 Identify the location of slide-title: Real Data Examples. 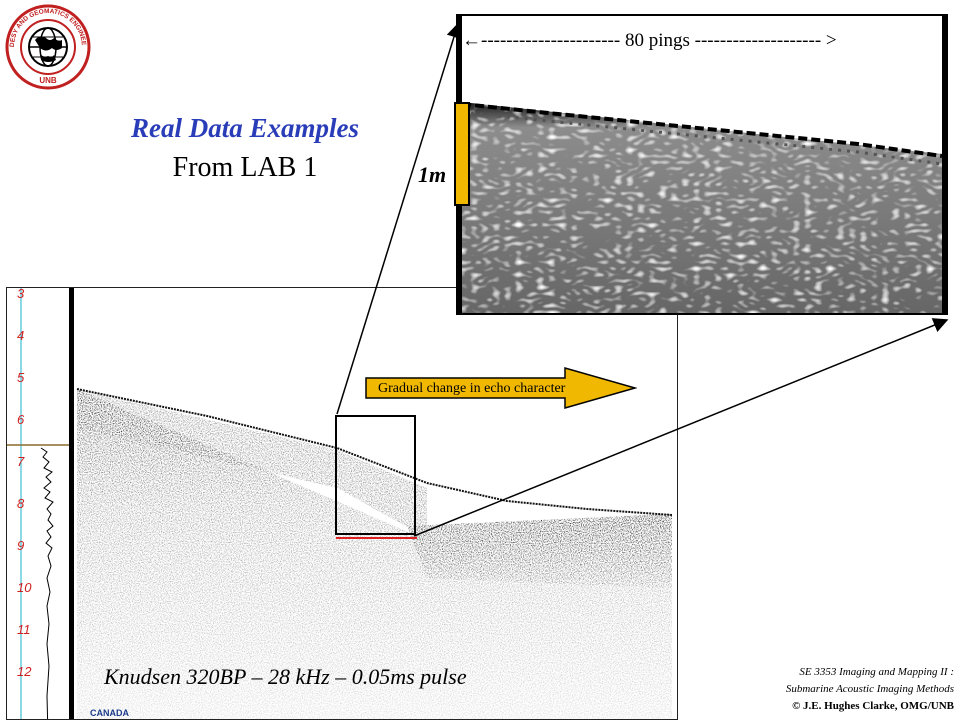
(245, 128).